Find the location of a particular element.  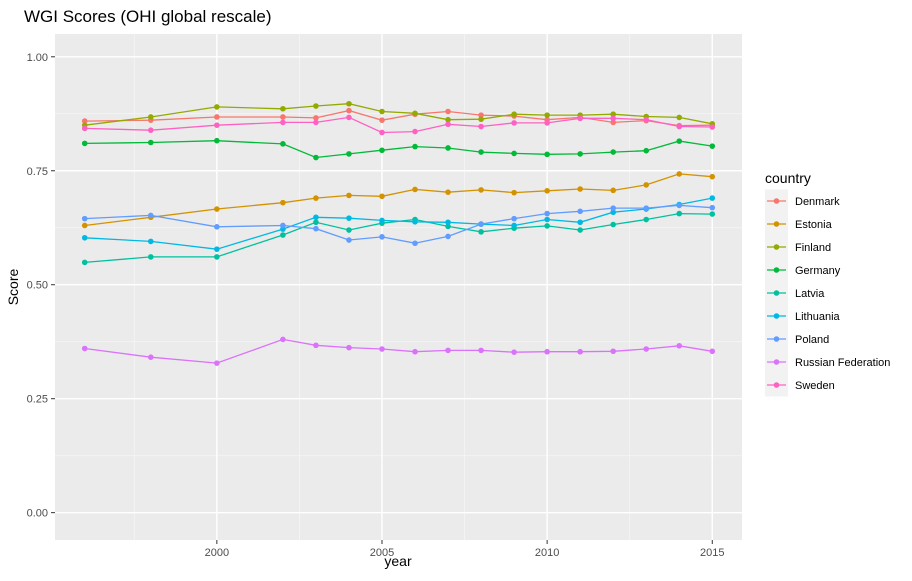

legend-label: Germany is located at coordinates (818, 271).